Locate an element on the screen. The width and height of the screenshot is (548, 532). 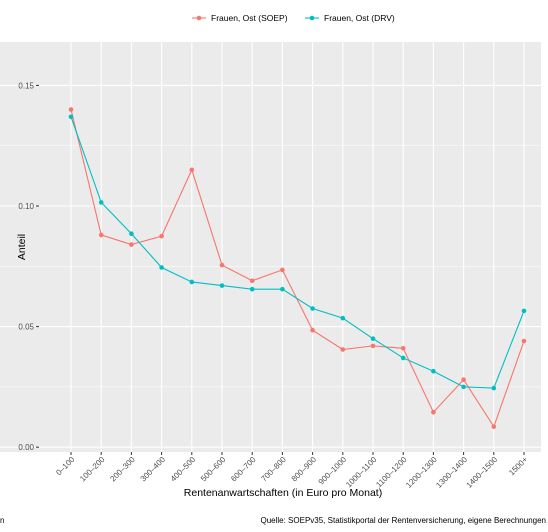
legend: Frauen, Ost (SOEP) Frauen, Ost (DRV) is located at coordinates (293, 18).